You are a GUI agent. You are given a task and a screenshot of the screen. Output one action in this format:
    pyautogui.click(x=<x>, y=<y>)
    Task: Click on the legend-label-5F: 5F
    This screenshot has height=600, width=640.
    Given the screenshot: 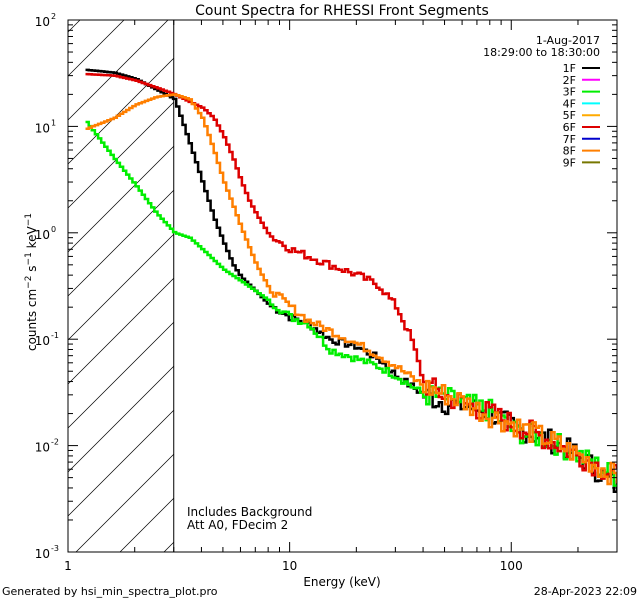 What is the action you would take?
    pyautogui.click(x=569, y=115)
    